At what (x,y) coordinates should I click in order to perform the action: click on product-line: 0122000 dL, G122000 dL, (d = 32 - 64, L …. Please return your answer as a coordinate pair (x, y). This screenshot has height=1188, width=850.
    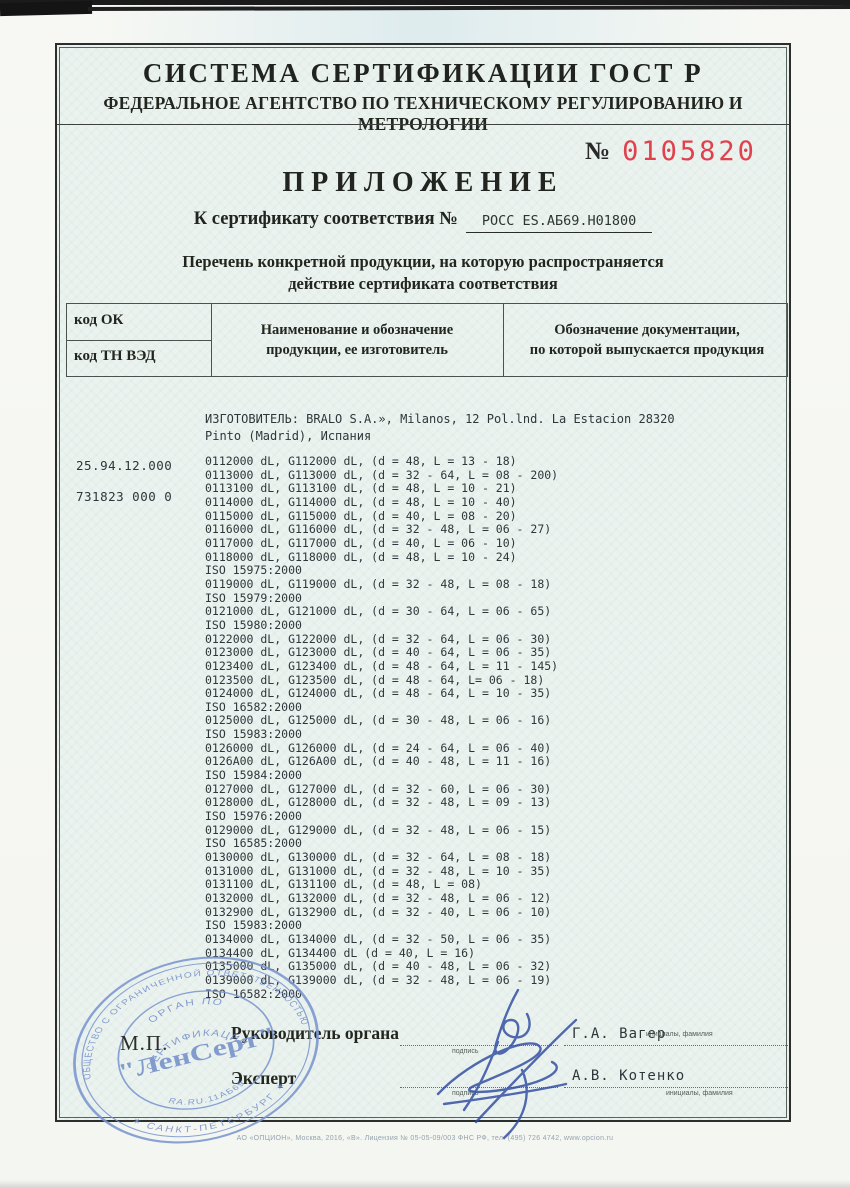
    Looking at the image, I should click on (378, 638).